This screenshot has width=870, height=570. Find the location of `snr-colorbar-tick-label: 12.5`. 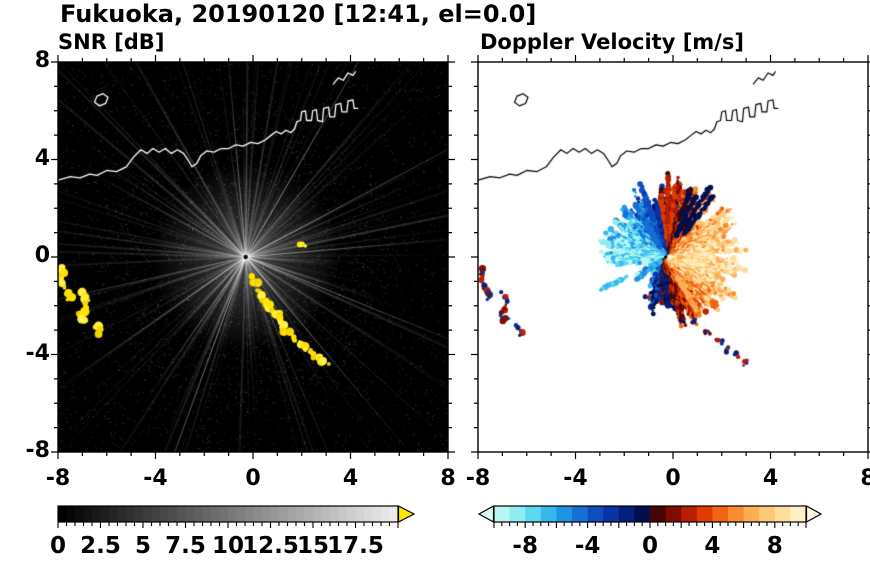

snr-colorbar-tick-label: 12.5 is located at coordinates (270, 546).